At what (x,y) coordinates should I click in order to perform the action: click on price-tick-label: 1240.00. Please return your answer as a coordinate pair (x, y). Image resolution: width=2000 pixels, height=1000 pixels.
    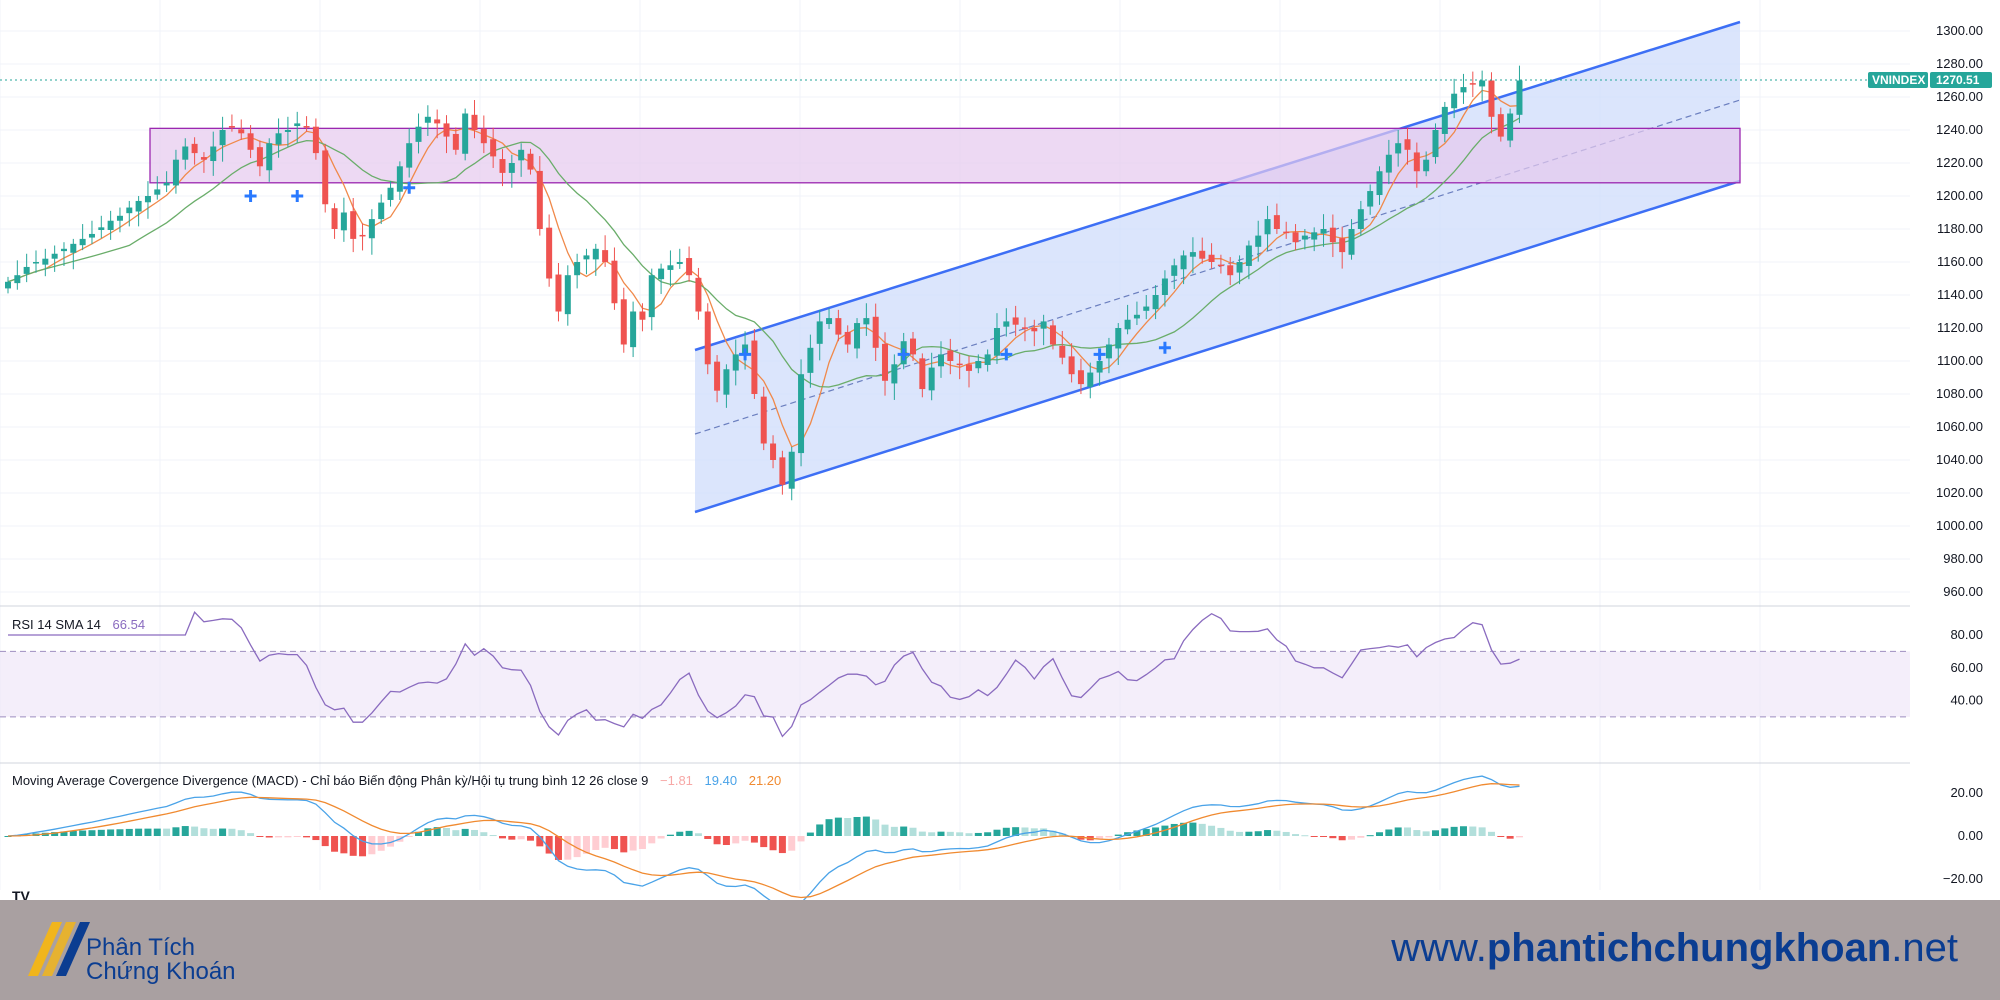
    Looking at the image, I should click on (1959, 129).